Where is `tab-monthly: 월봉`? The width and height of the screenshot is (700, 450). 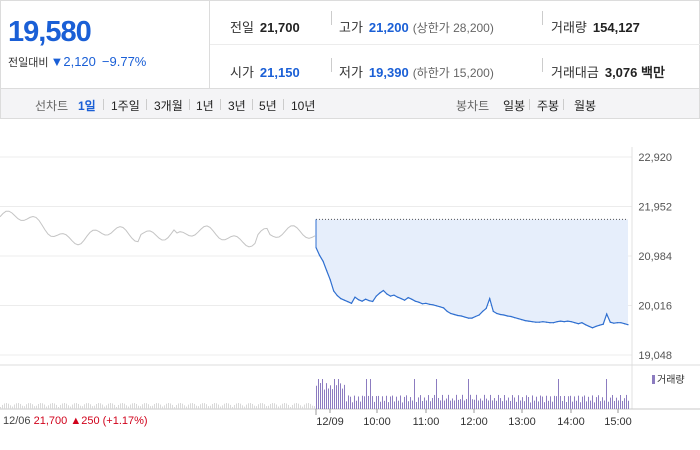 tab-monthly: 월봉 is located at coordinates (585, 106).